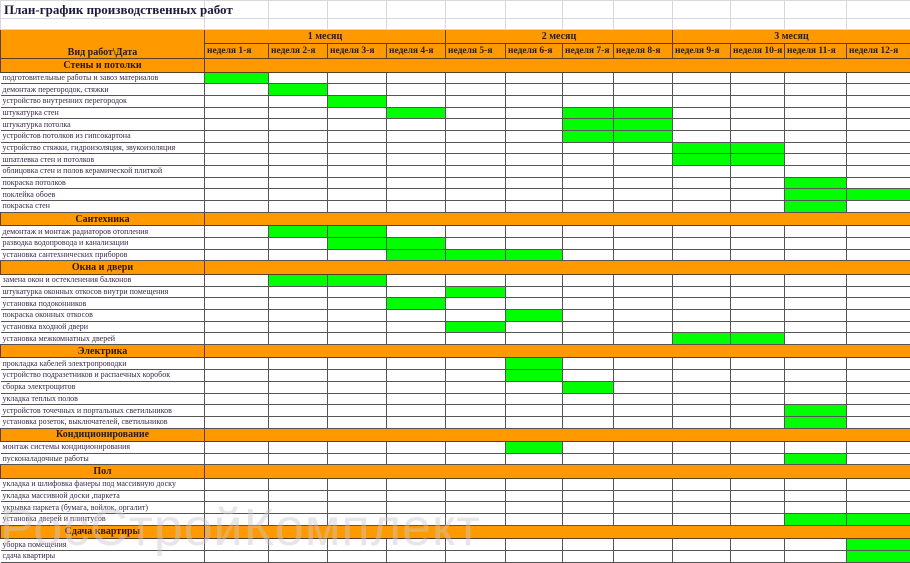 The height and width of the screenshot is (563, 910). What do you see at coordinates (103, 243) in the screenshot?
I see `task-label: разводка водопровода и канализации` at bounding box center [103, 243].